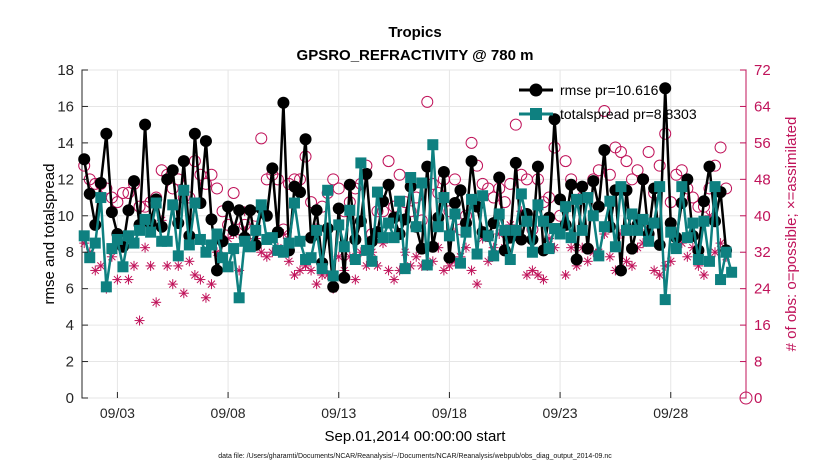 This screenshot has height=470, width=830. Describe the element at coordinates (609, 90) in the screenshot. I see `legend-rmse-label: rmse pr=10.616` at that location.